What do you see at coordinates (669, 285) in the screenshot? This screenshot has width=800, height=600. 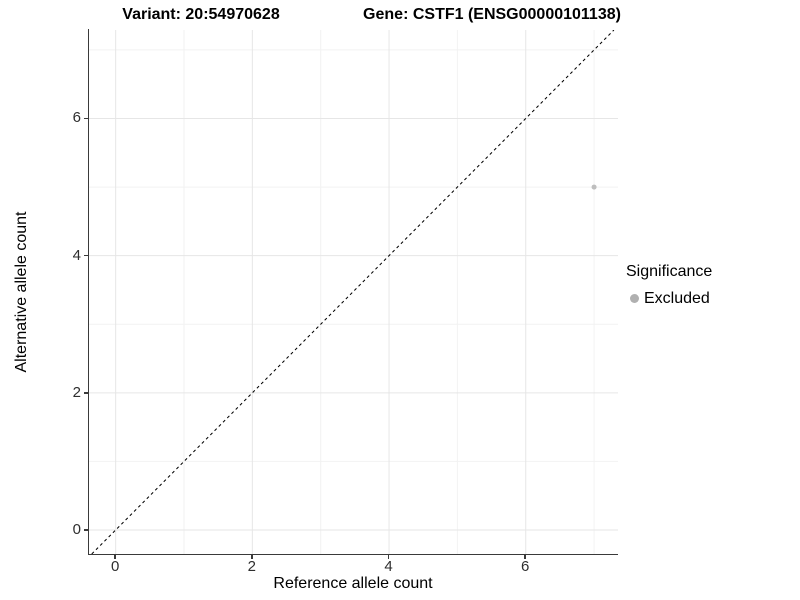 I see `legend: Significance Excluded` at bounding box center [669, 285].